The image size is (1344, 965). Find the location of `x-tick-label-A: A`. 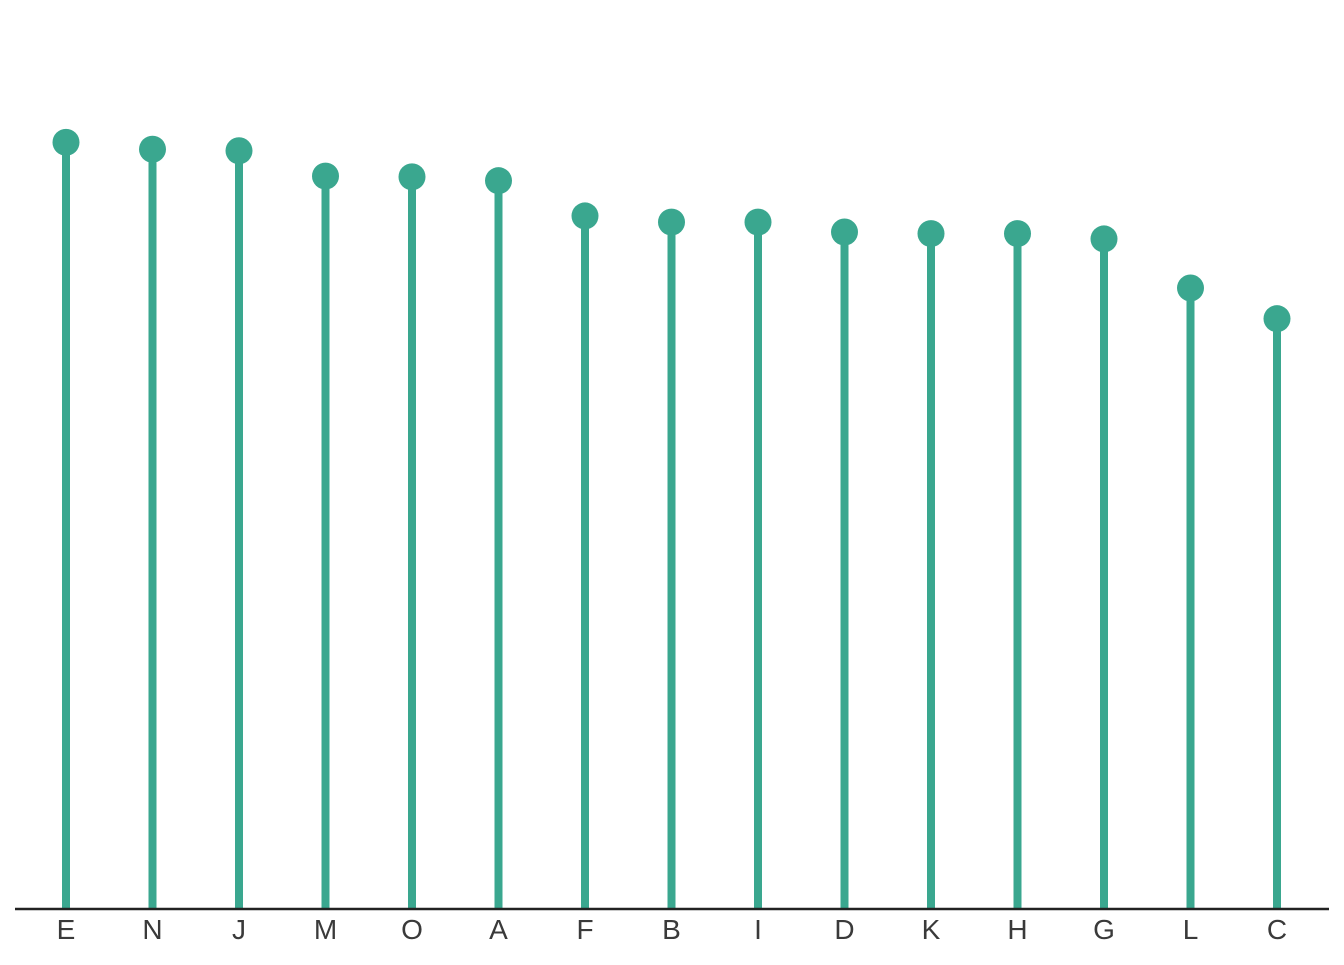

x-tick-label-A: A is located at coordinates (498, 929).